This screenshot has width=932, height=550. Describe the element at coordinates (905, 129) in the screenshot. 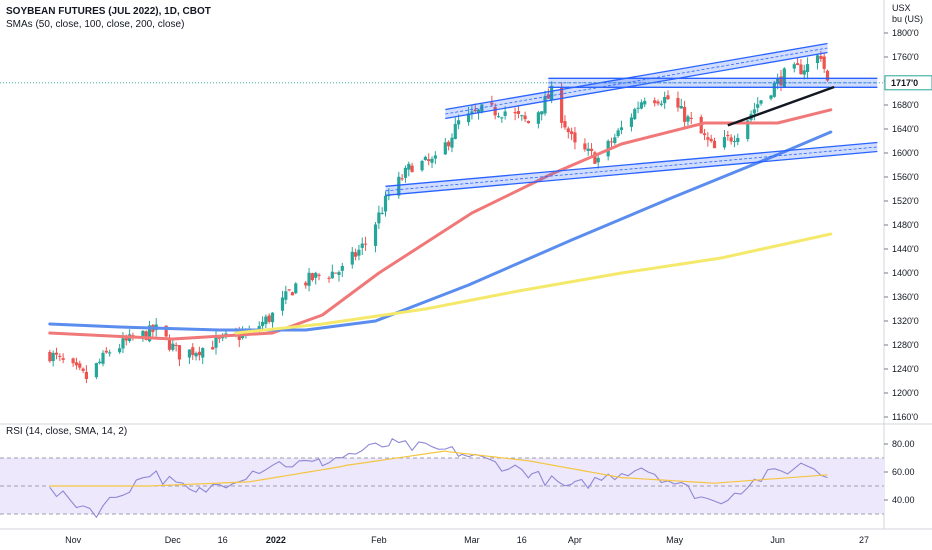

I see `price-tick-label: 1640'0` at that location.